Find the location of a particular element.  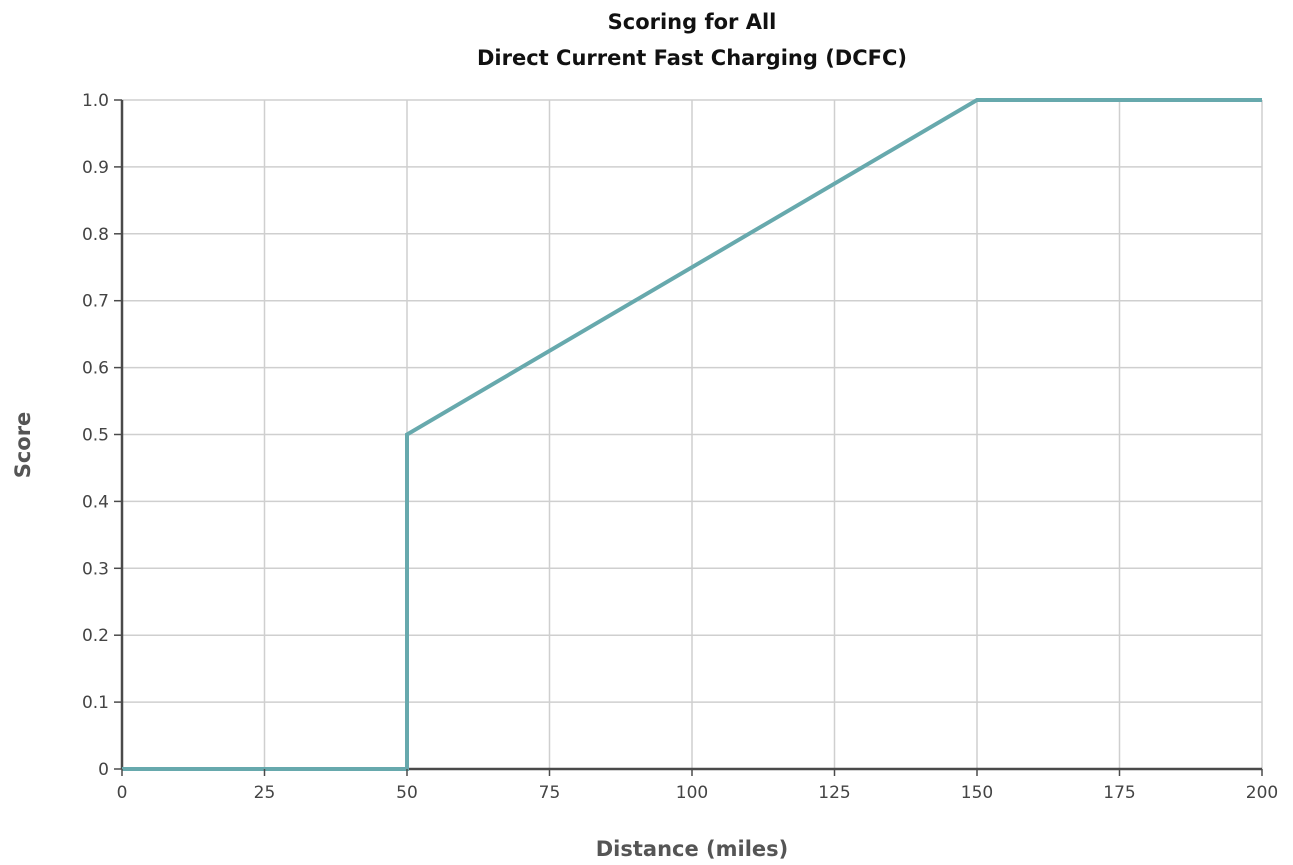

x-tick-label: 125 is located at coordinates (834, 793).